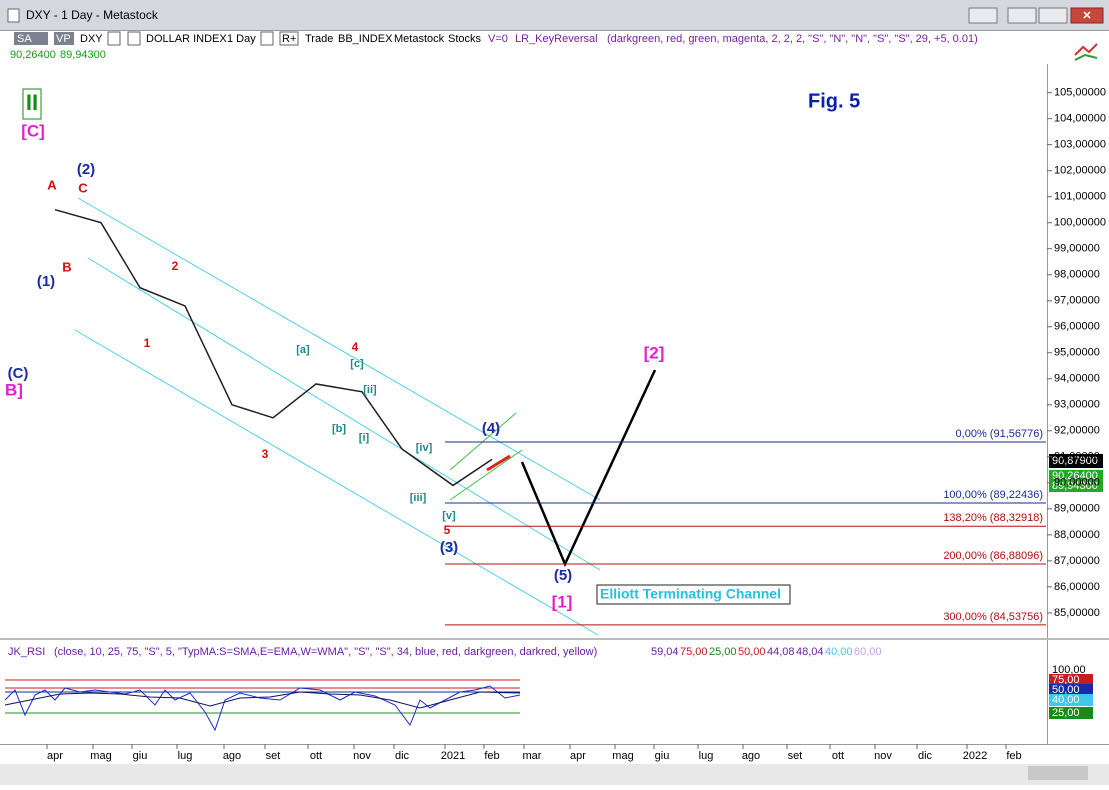  Describe the element at coordinates (1077, 613) in the screenshot. I see `y-tick-label: 85,00000` at that location.